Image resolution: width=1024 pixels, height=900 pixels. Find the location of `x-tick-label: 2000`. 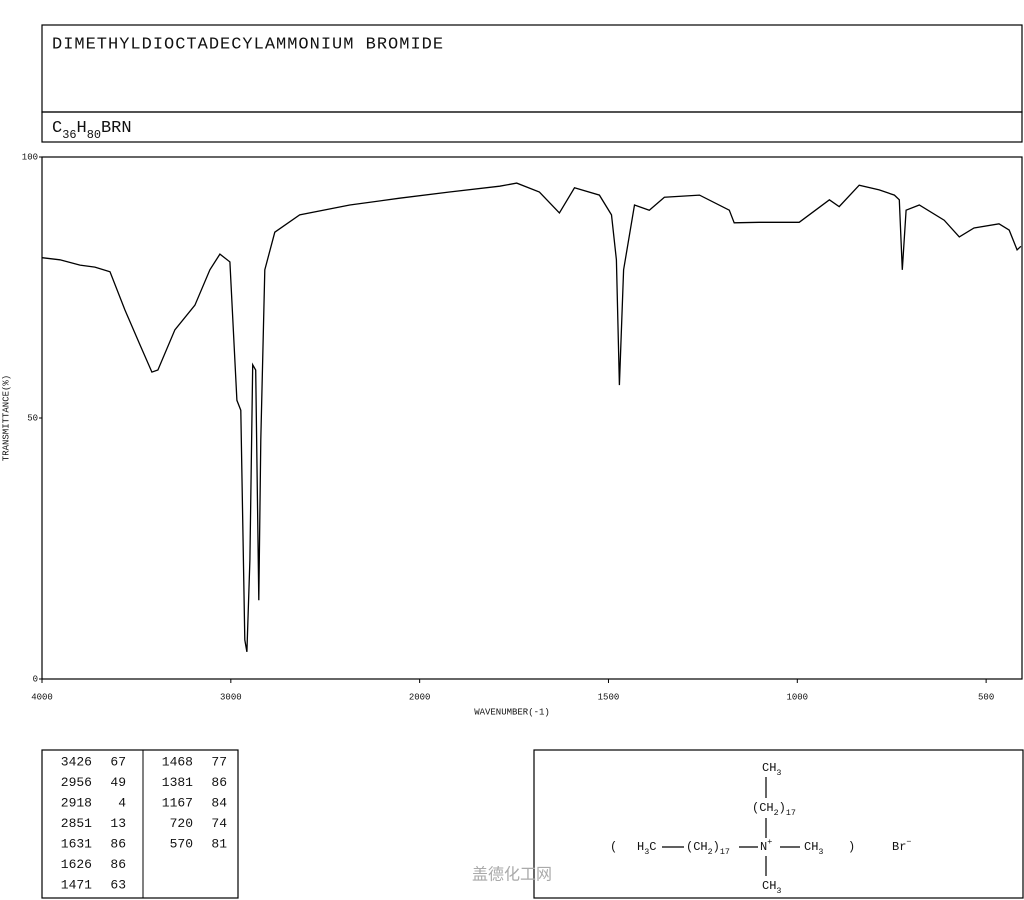

x-tick-label: 2000 is located at coordinates (420, 697).